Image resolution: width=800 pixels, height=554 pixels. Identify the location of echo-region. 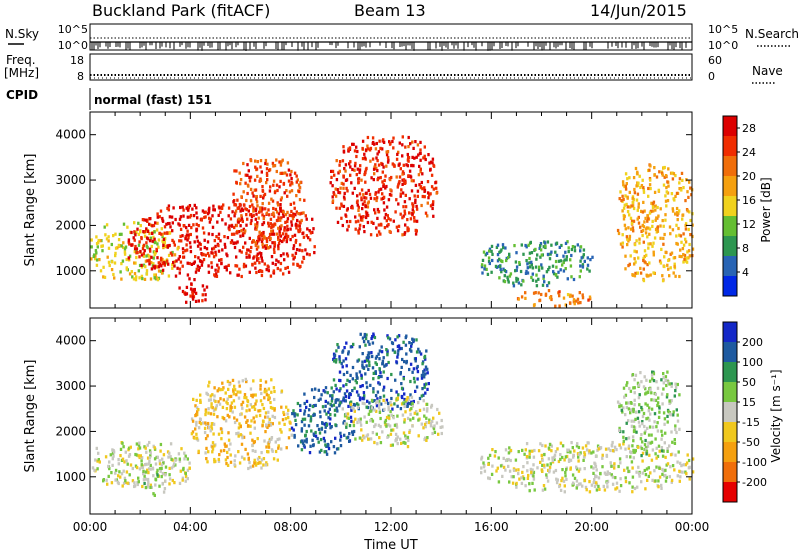
(587, 467).